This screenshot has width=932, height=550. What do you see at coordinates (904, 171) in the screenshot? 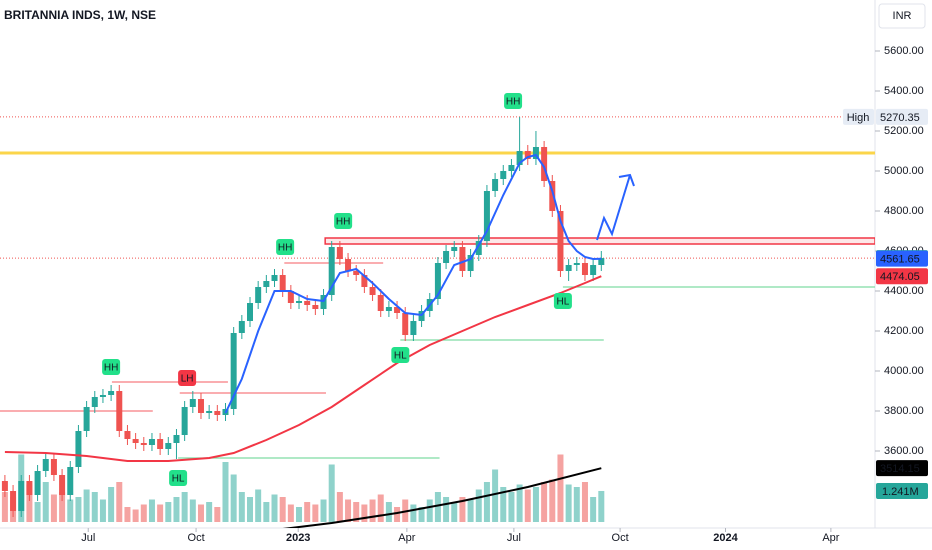
I see `y-tick-label: 5000.00` at bounding box center [904, 171].